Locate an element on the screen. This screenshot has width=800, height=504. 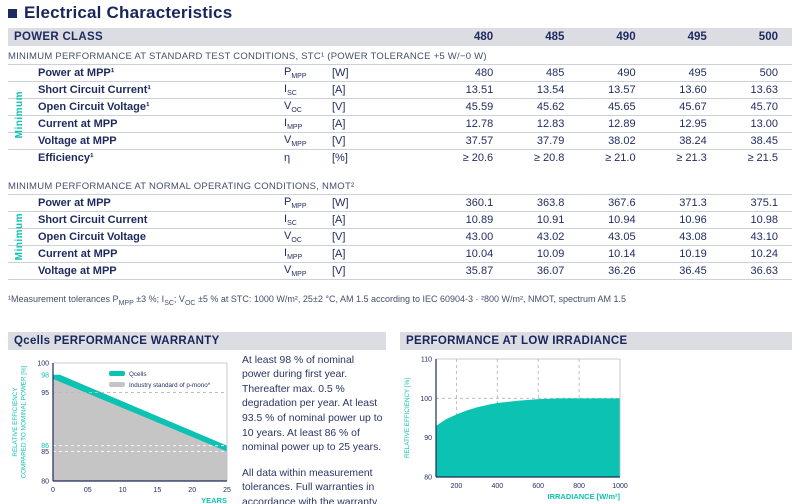
row-value: 12.83 is located at coordinates (550, 124).